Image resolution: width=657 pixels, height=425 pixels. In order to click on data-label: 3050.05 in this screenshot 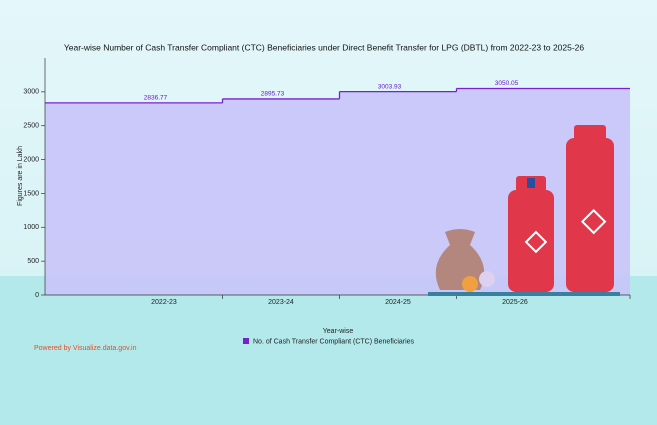, I will do `click(507, 83)`.